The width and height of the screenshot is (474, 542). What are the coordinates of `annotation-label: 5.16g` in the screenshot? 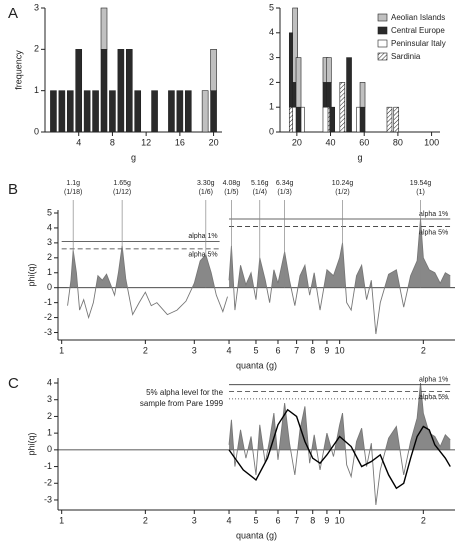 It's located at (260, 183).